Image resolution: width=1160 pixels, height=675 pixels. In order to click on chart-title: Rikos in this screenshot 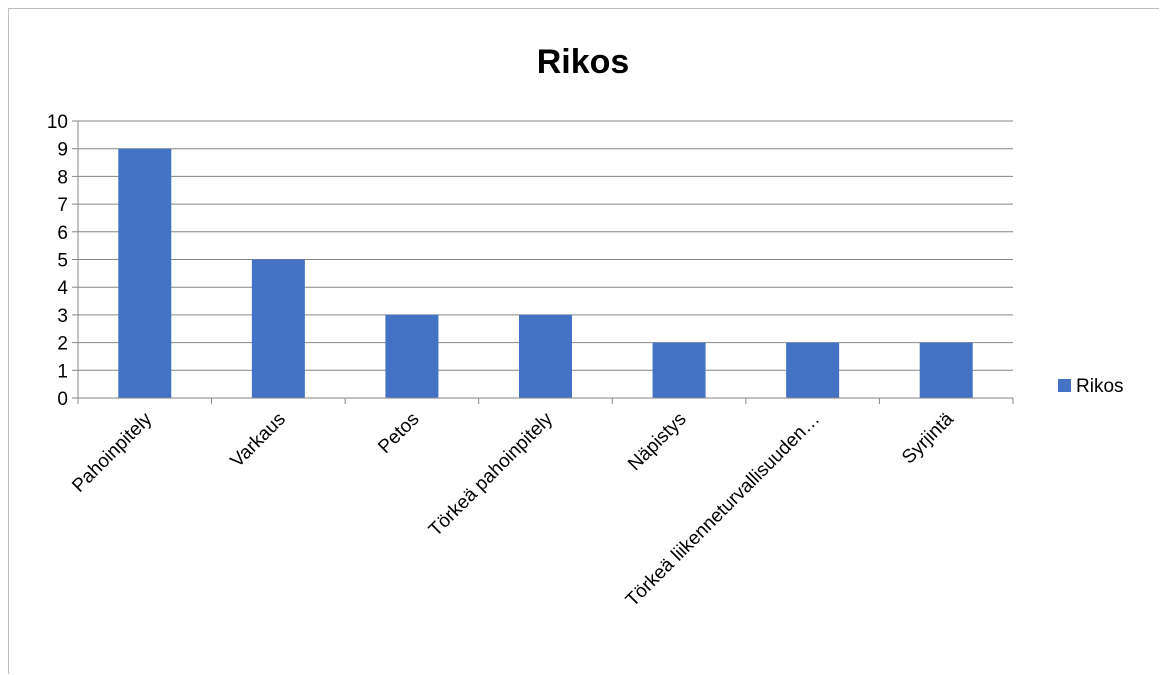, I will do `click(583, 62)`.